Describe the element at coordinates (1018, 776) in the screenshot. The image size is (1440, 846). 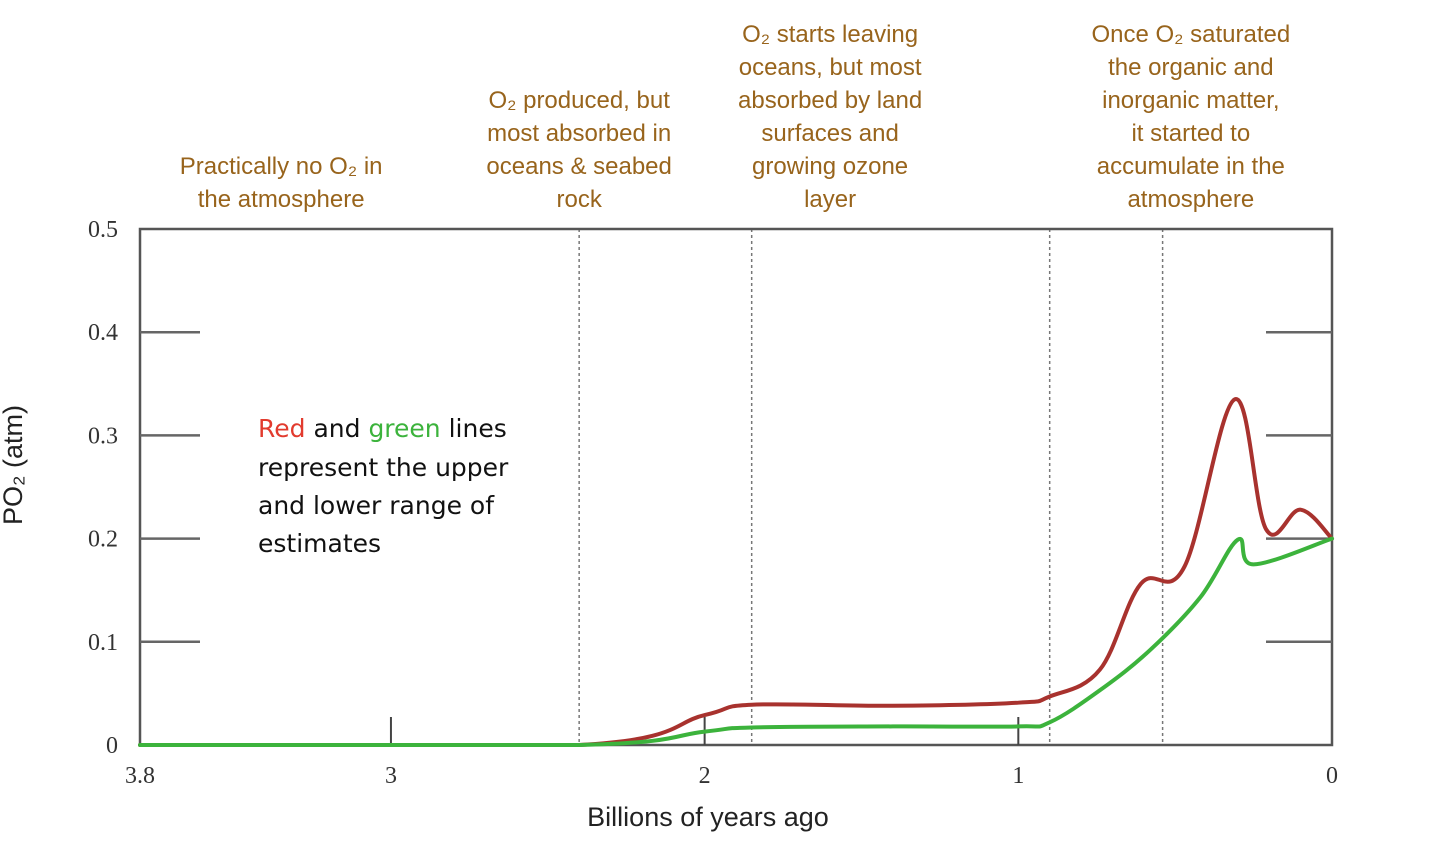
I see `x-tick-label: 1` at that location.